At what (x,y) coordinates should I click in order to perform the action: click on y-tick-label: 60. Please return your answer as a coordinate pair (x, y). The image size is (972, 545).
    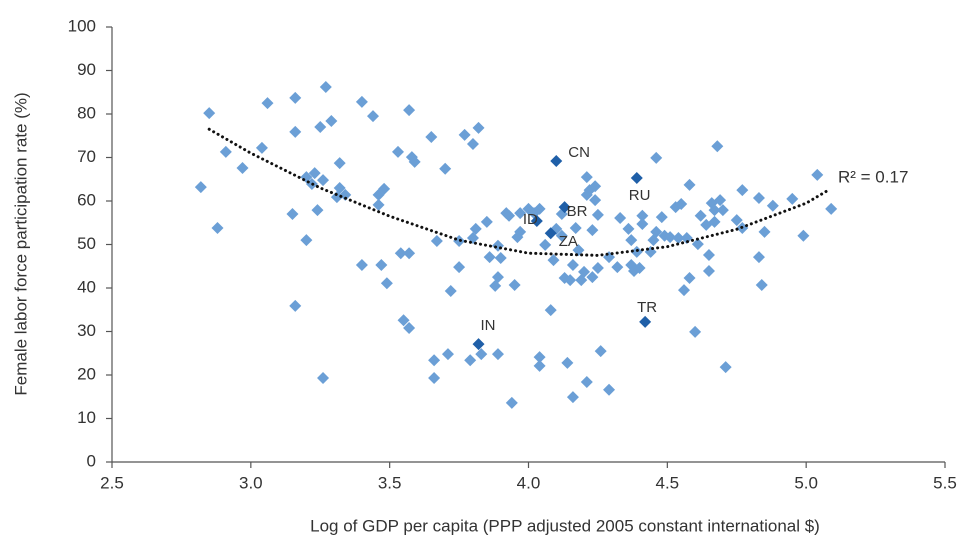
    Looking at the image, I should click on (86, 199).